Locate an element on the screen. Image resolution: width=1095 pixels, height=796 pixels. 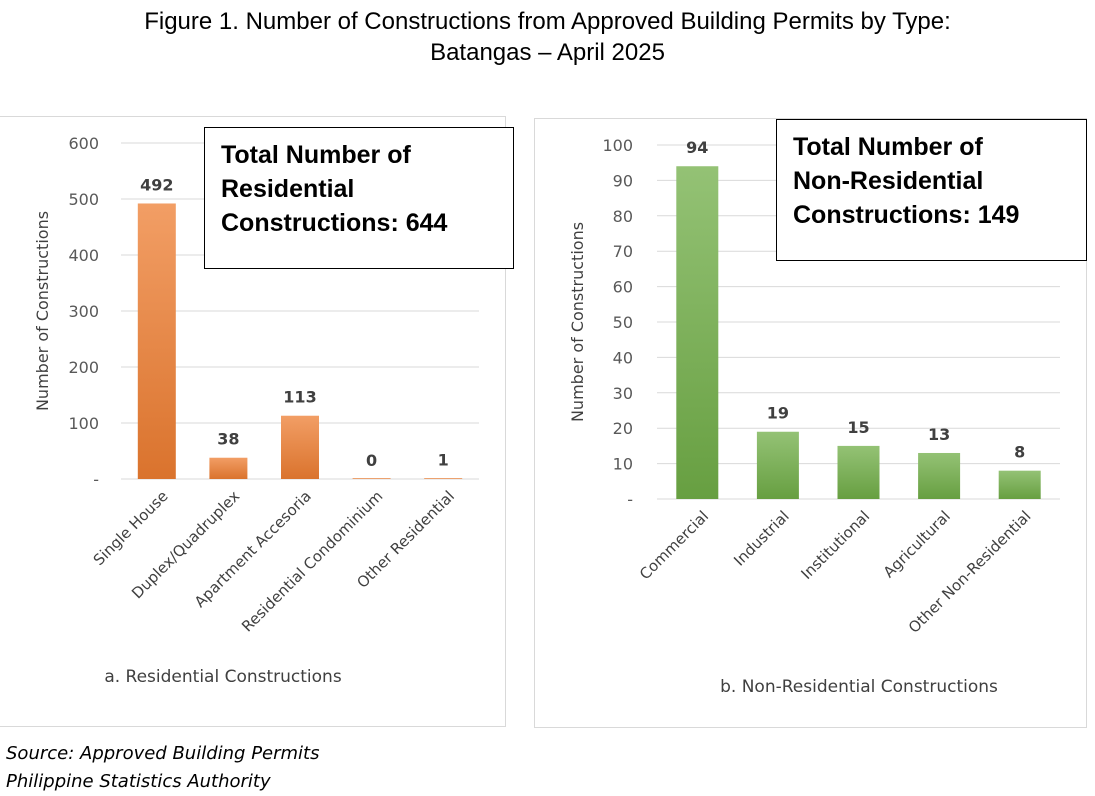
residential-total-line1: Total Number of is located at coordinates (316, 155).